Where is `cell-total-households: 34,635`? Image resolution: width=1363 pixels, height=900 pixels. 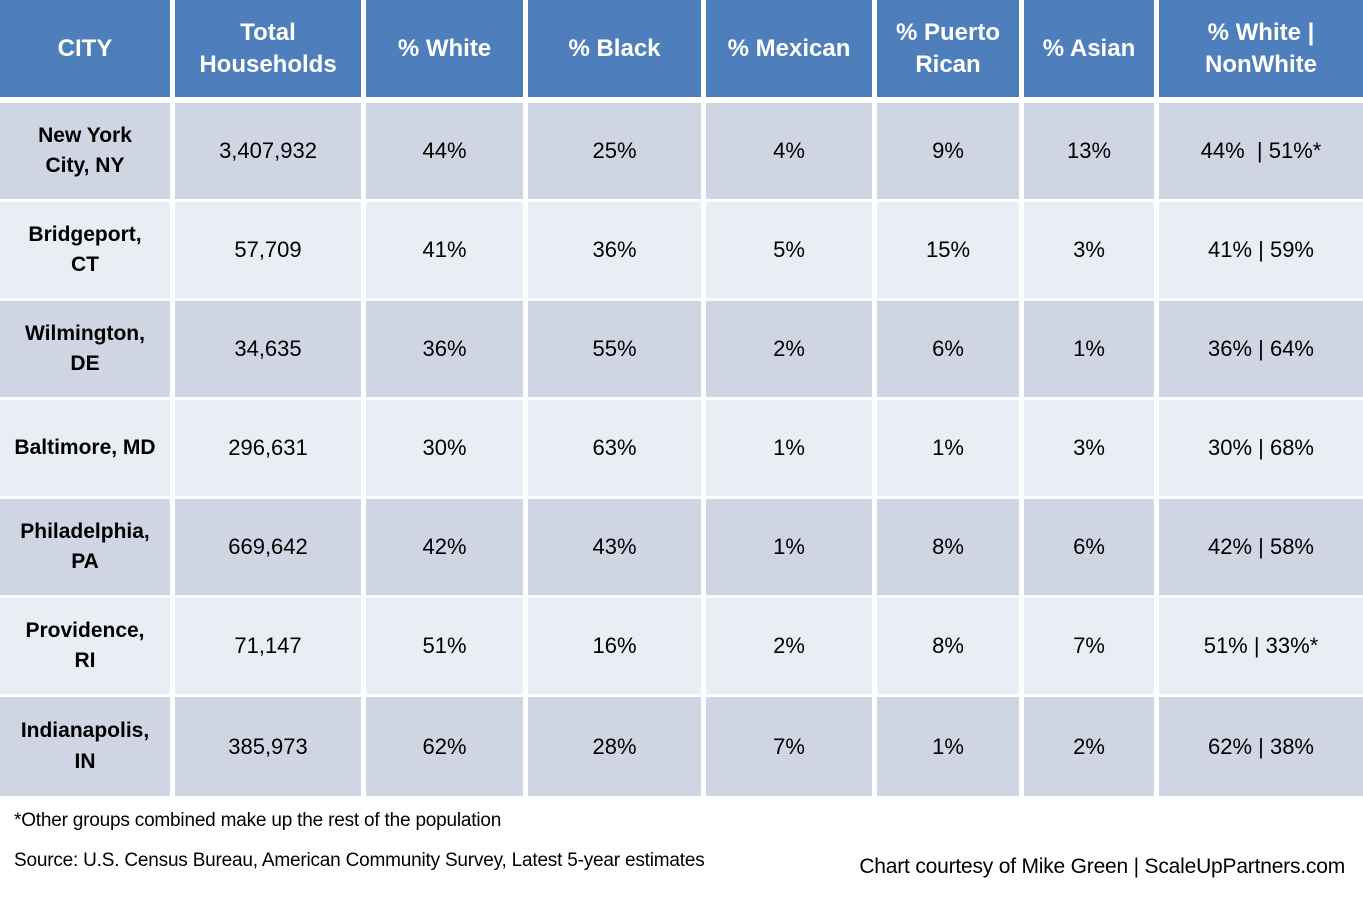 cell-total-households: 34,635 is located at coordinates (270, 350).